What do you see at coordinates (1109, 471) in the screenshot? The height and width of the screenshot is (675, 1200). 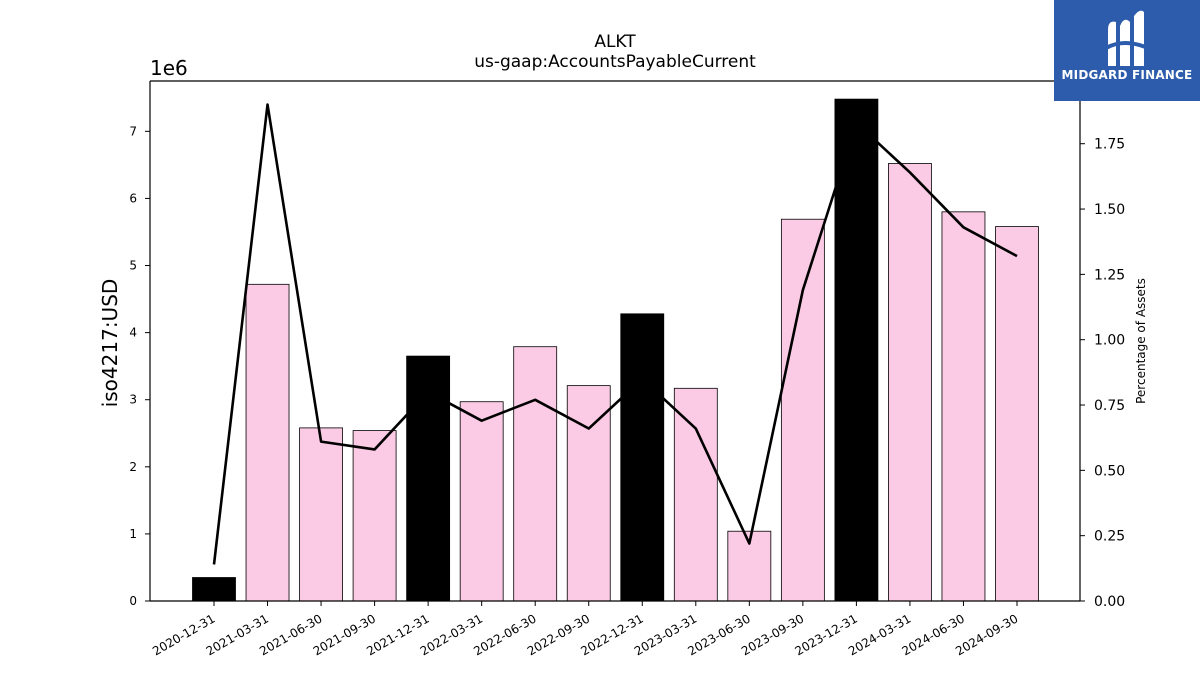 I see `y2-tick-label: 0.50` at bounding box center [1109, 471].